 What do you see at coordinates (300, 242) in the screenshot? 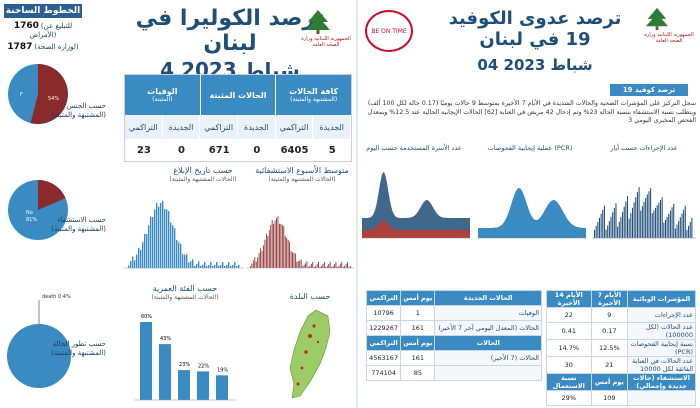
I see `chart-hosp-weekly` at bounding box center [300, 242].